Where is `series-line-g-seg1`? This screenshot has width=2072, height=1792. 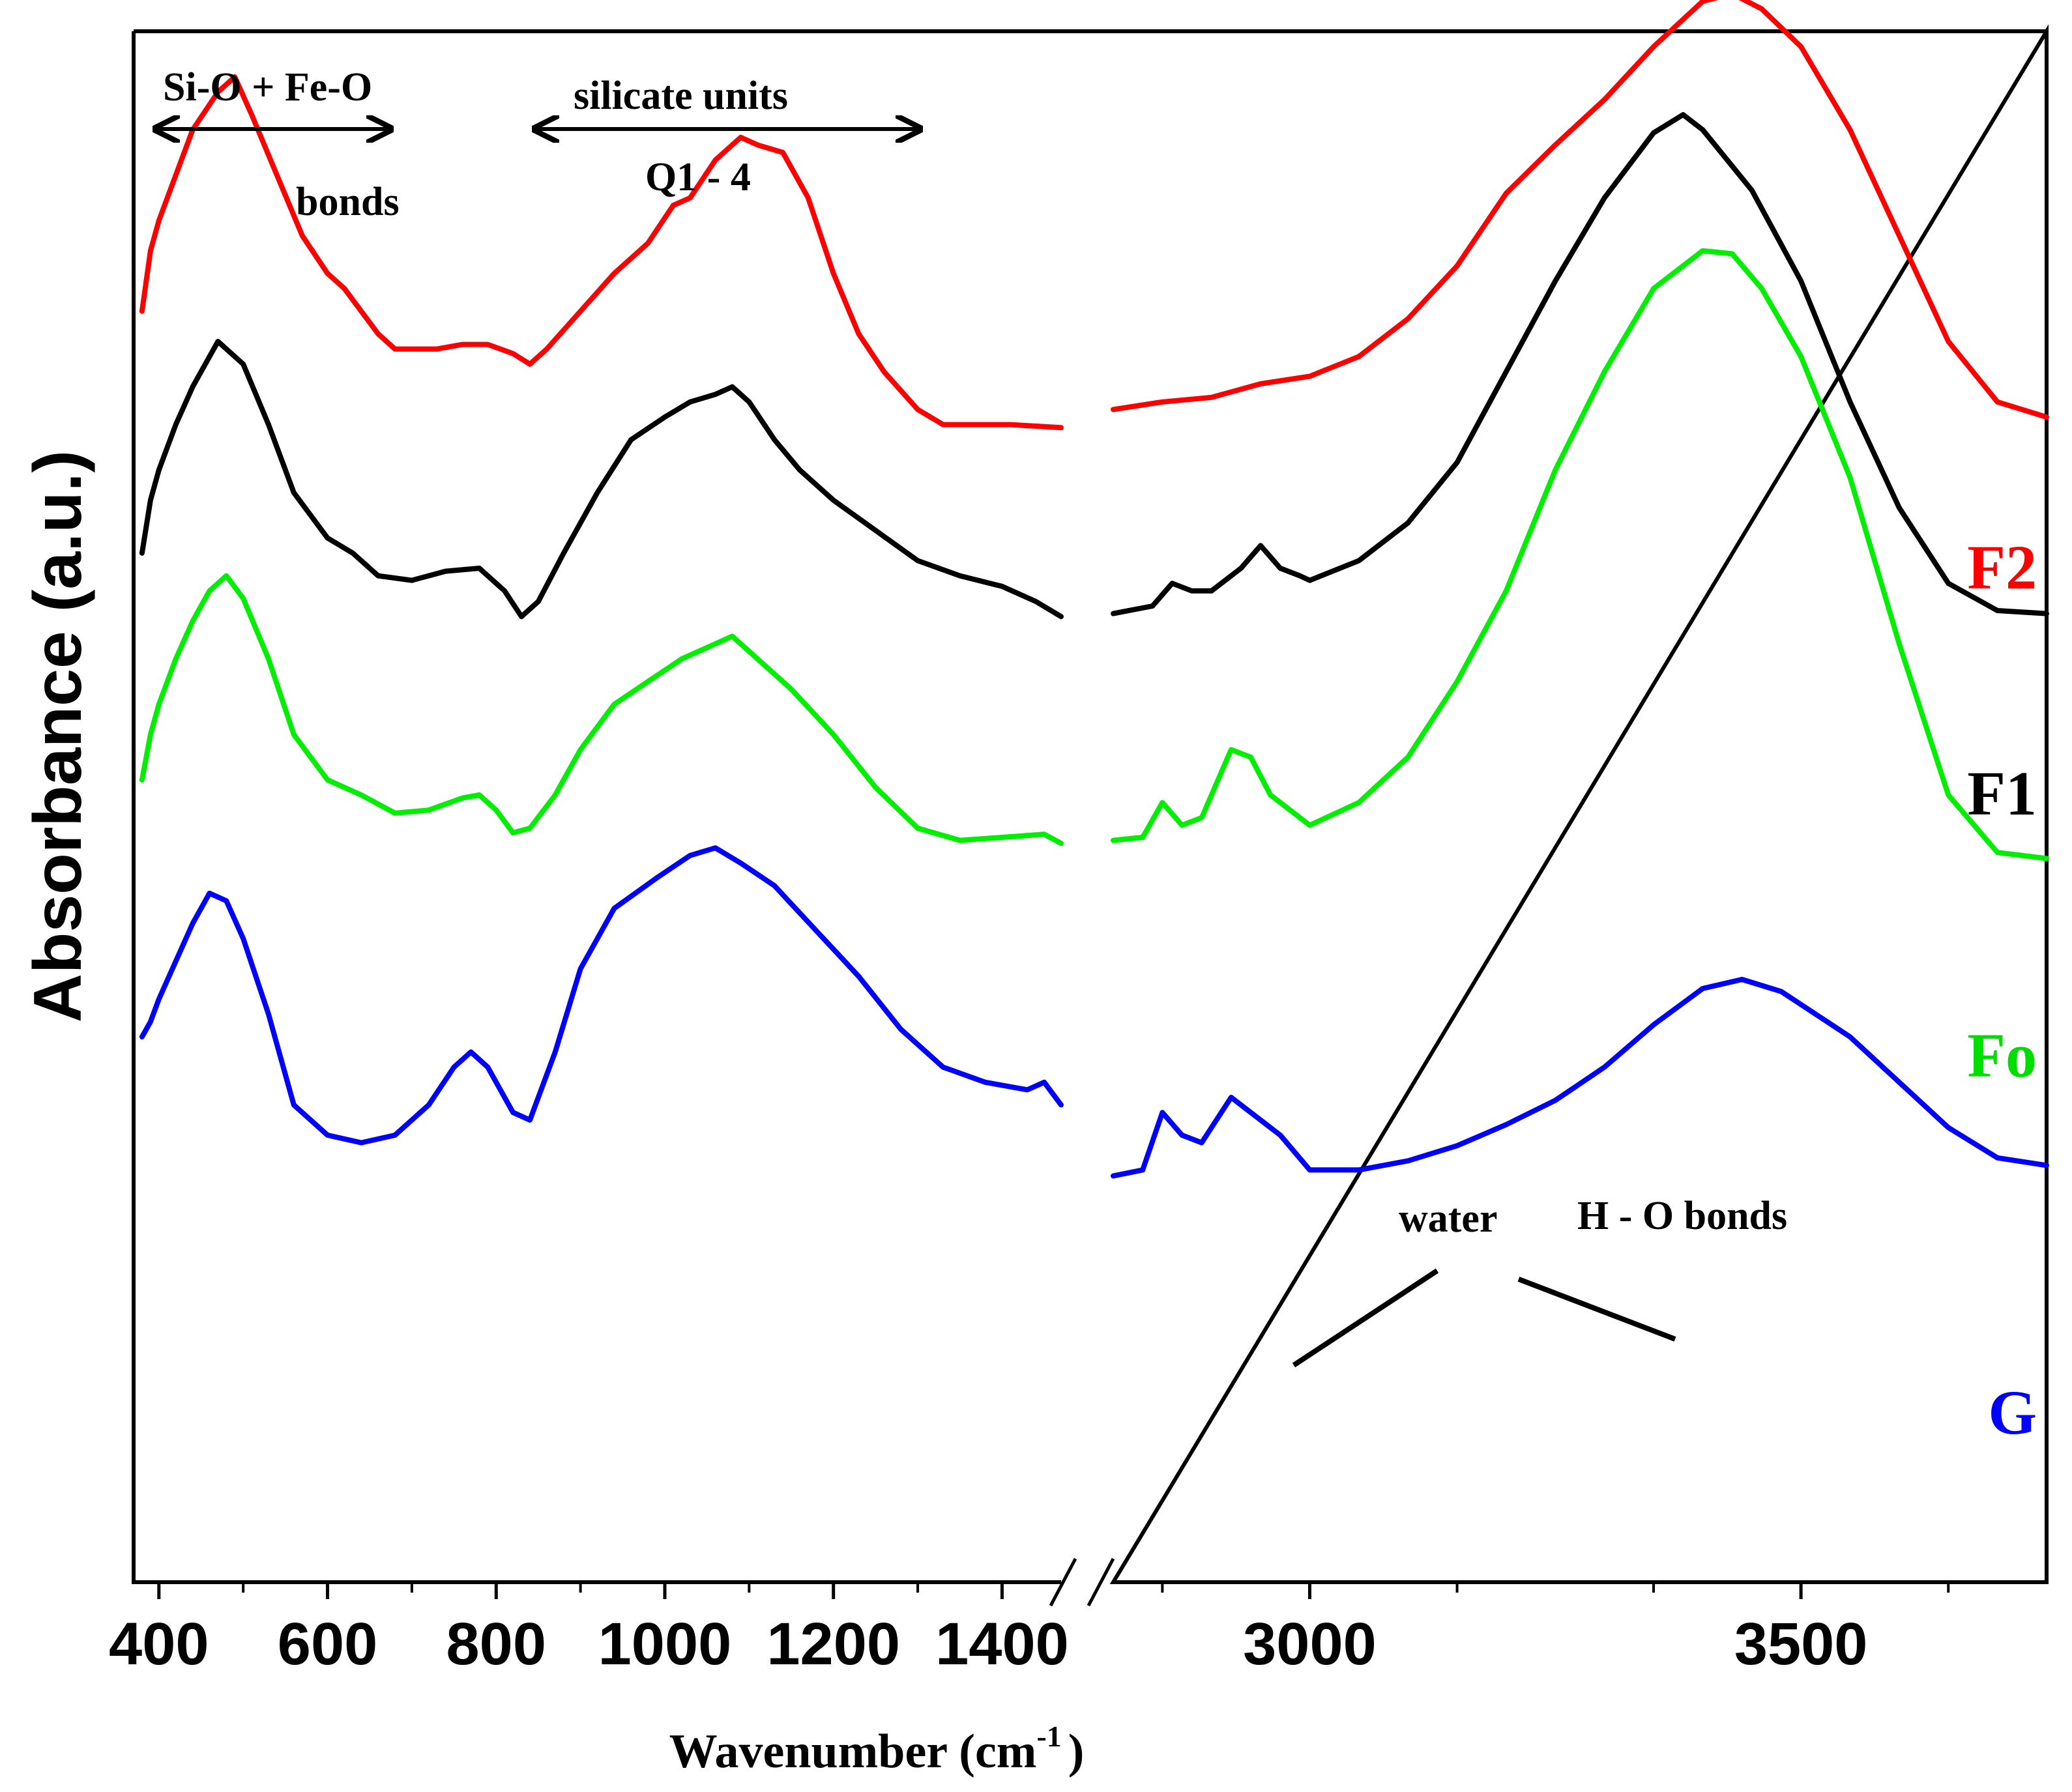
series-line-g-seg1 is located at coordinates (601, 995).